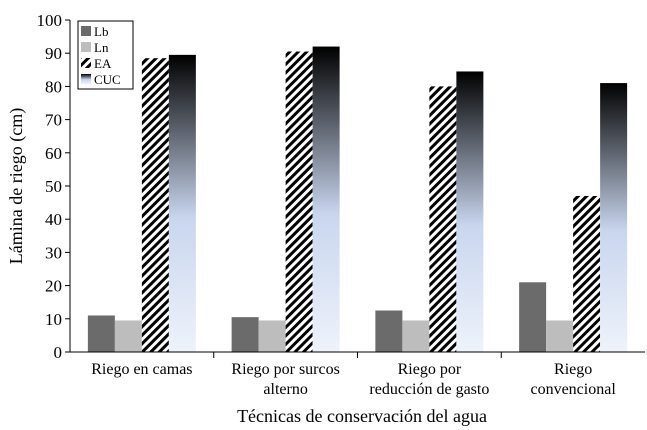 The height and width of the screenshot is (430, 647). I want to click on y-tick-label: 100, so click(50, 20).